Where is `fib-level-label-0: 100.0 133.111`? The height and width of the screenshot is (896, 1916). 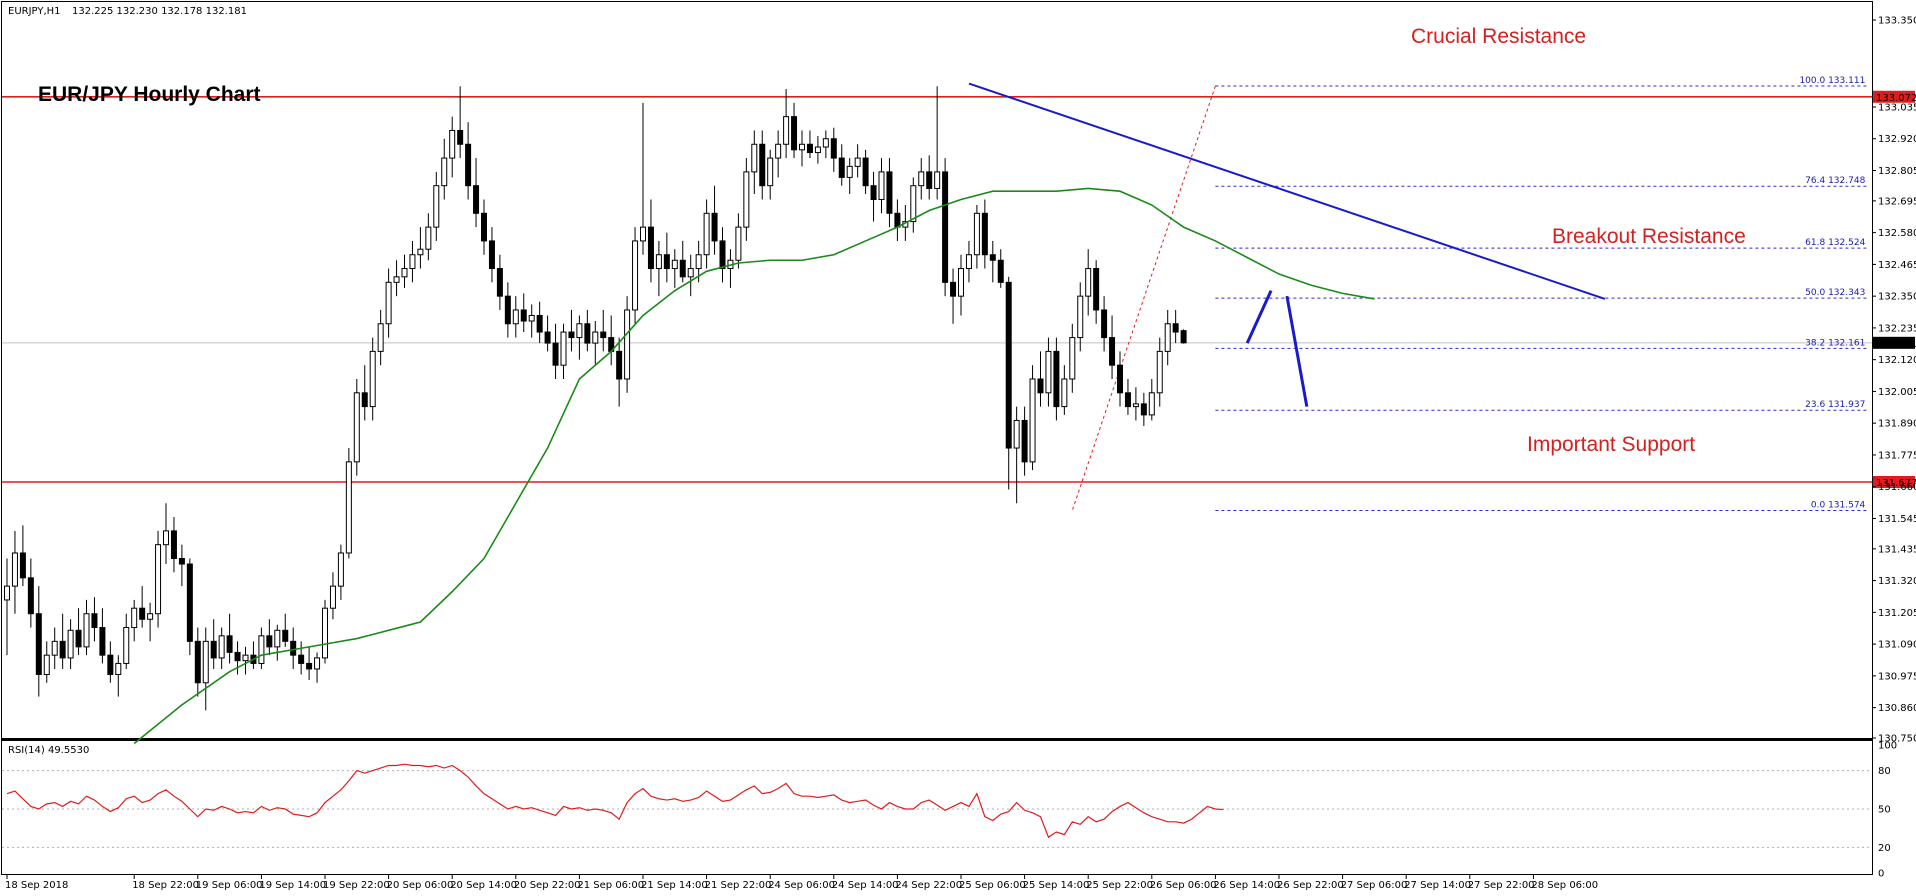
fib-level-label-0: 100.0 133.111 is located at coordinates (1832, 81).